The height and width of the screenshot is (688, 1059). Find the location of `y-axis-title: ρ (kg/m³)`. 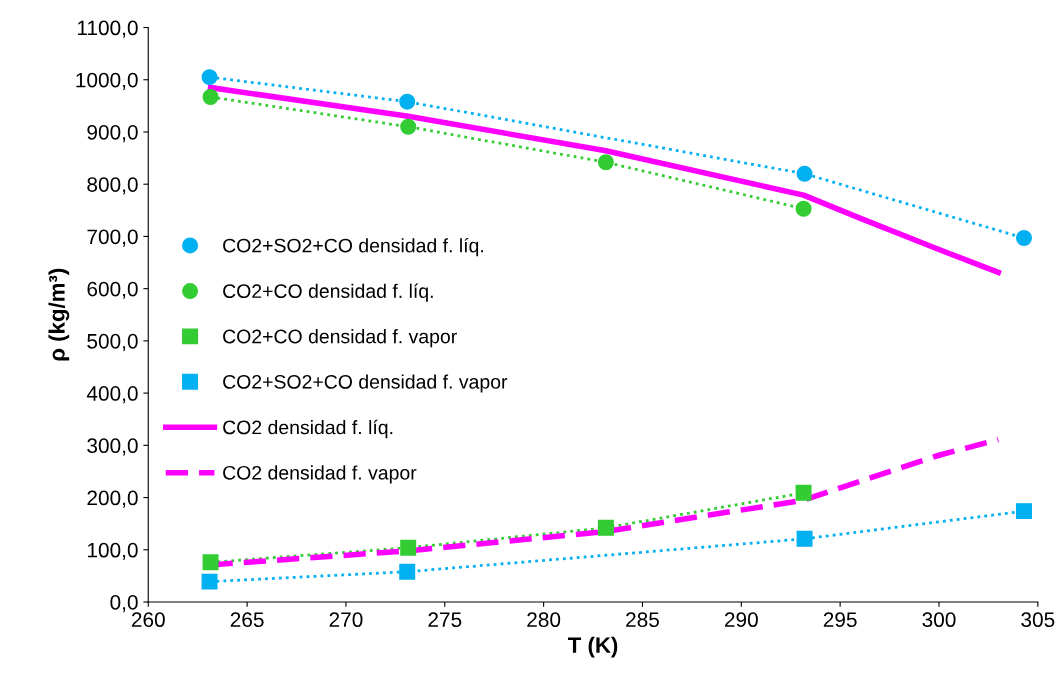

y-axis-title: ρ (kg/m³) is located at coordinates (59, 314).